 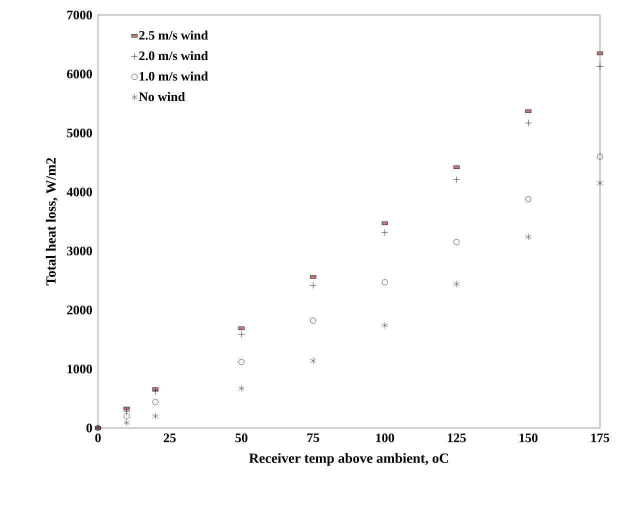 What do you see at coordinates (457, 438) in the screenshot?
I see `x-tick-label: 125` at bounding box center [457, 438].